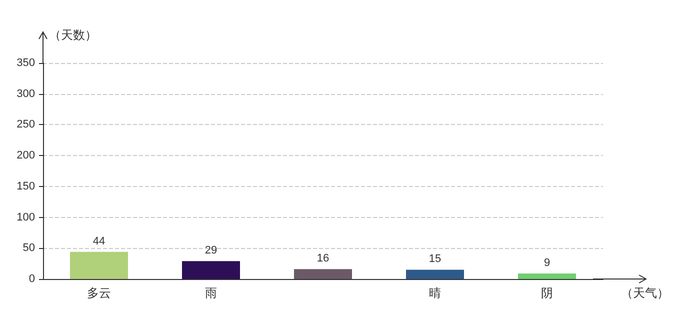  Describe the element at coordinates (25, 217) in the screenshot. I see `y-tick-label: 100` at that location.